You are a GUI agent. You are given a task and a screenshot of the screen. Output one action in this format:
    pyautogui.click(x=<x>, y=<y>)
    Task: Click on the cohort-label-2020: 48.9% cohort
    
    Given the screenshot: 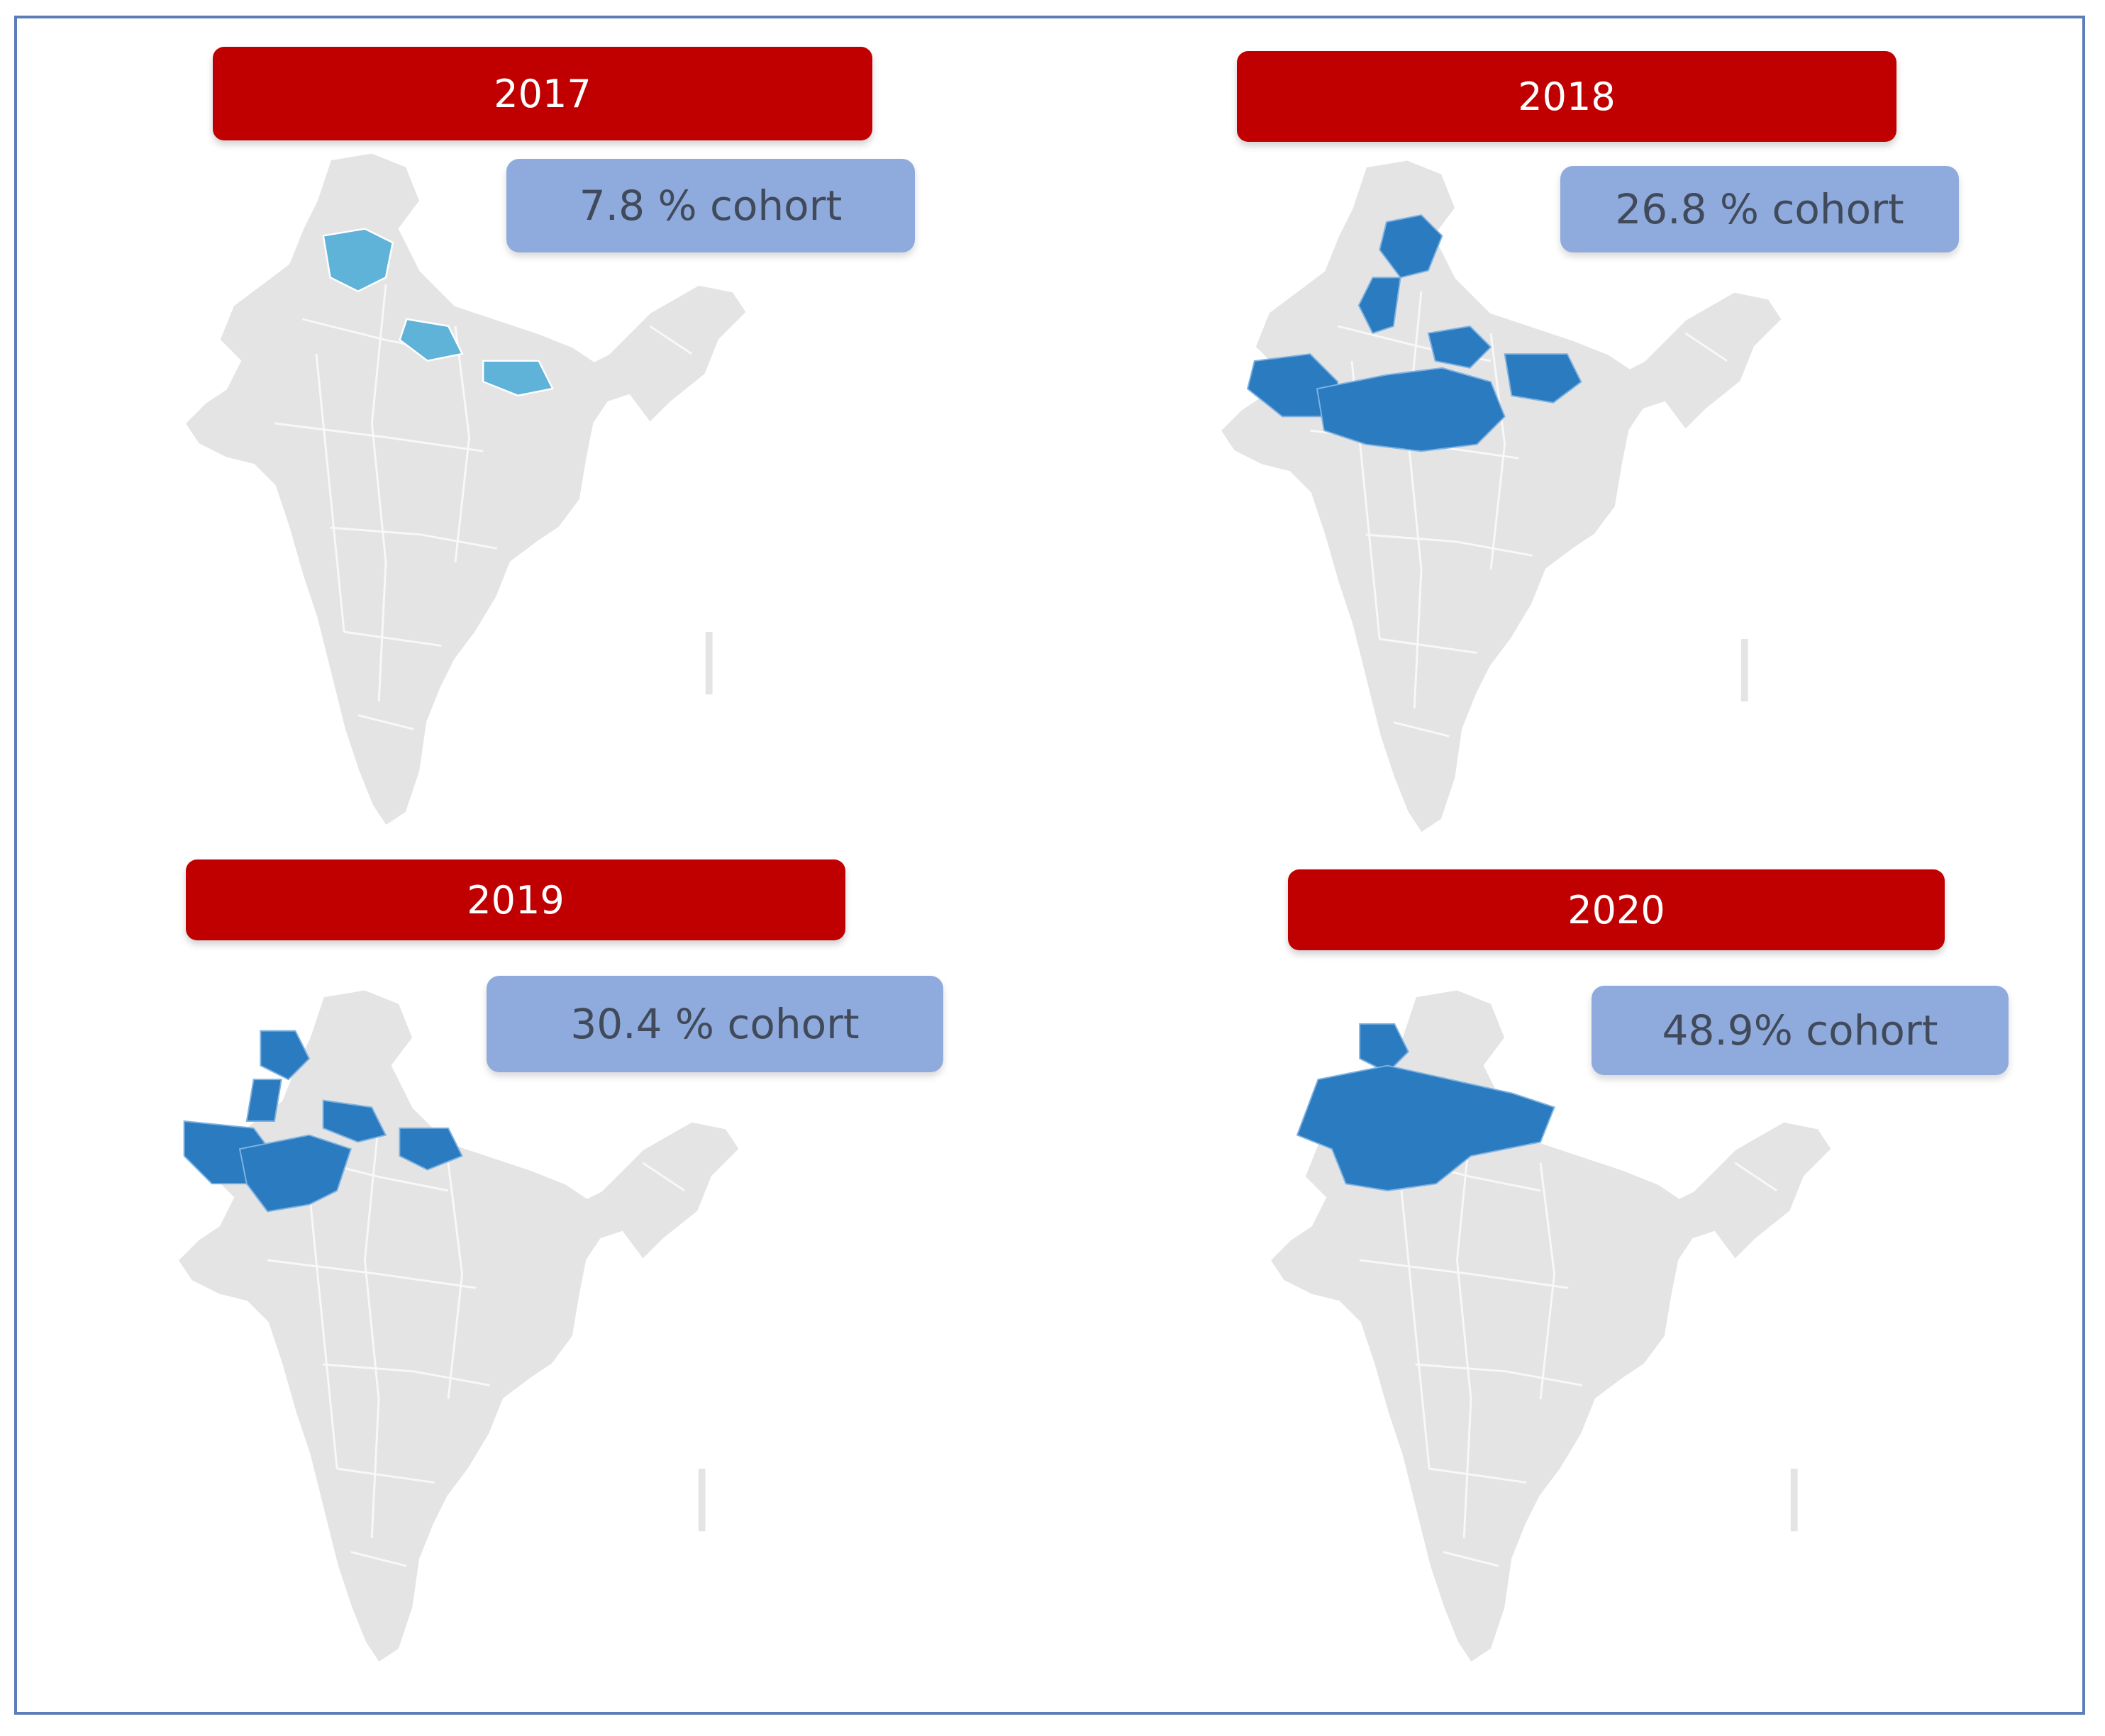 What is the action you would take?
    pyautogui.click(x=1801, y=1030)
    